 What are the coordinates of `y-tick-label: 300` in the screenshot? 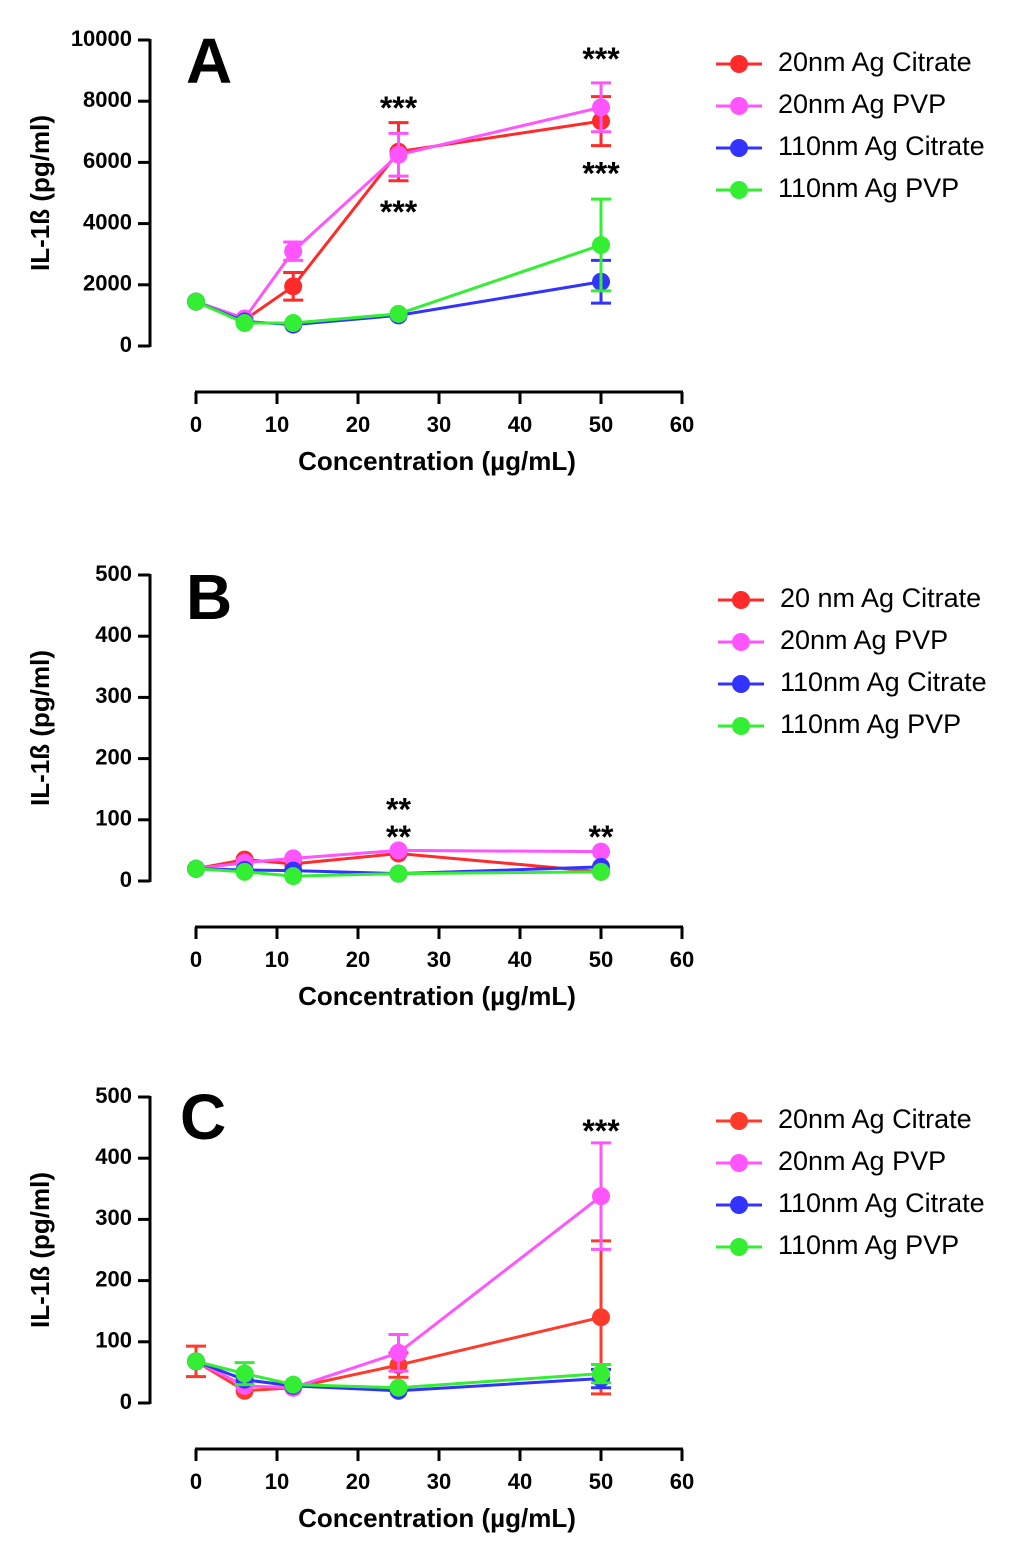 It's located at (113, 695).